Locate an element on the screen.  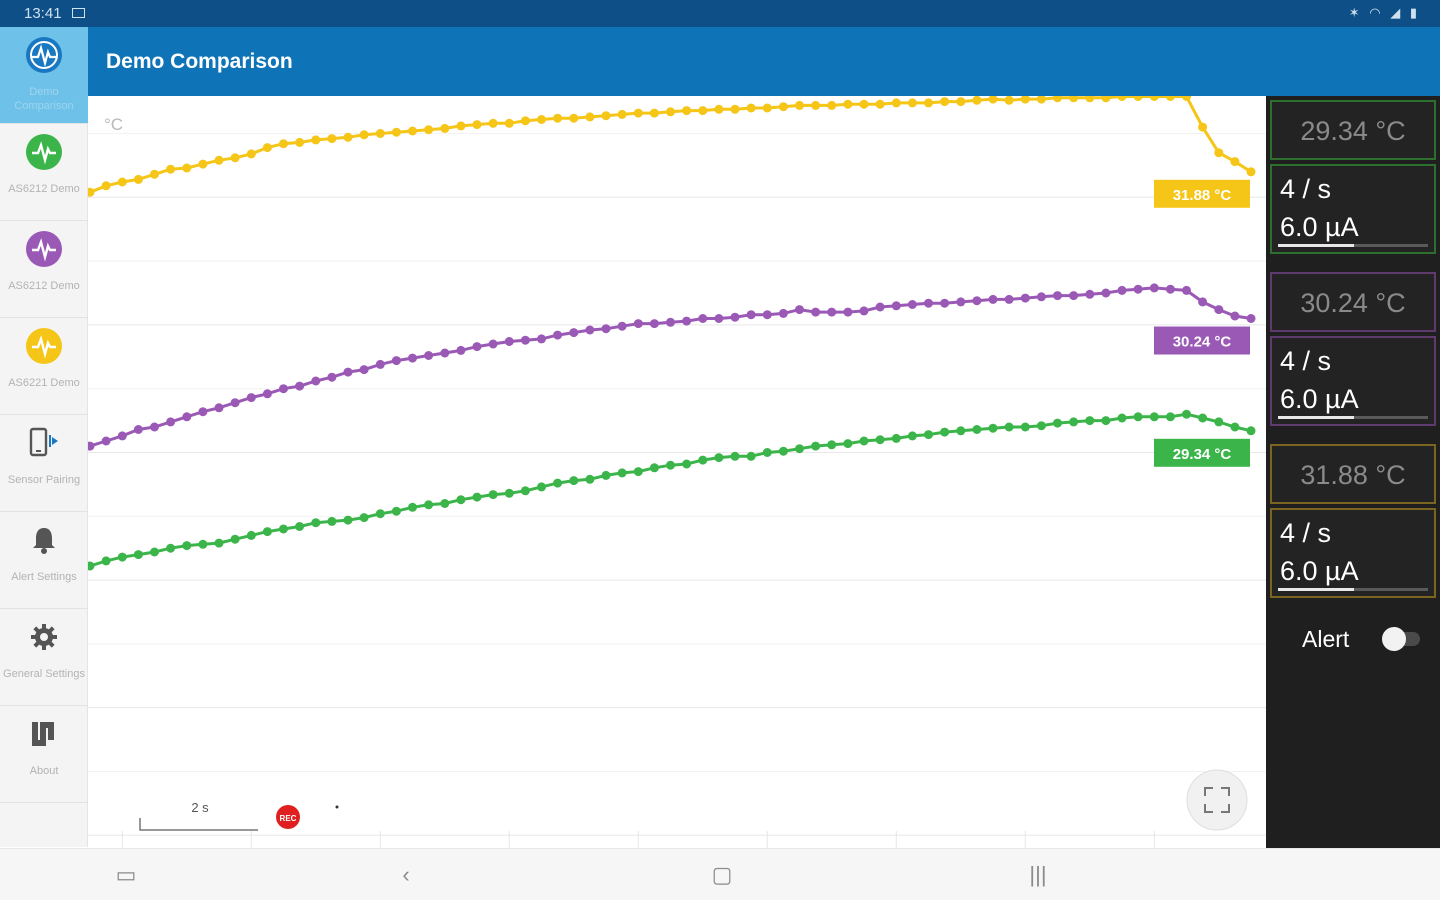
alert-toggle-row: Alert is located at coordinates (1353, 639).